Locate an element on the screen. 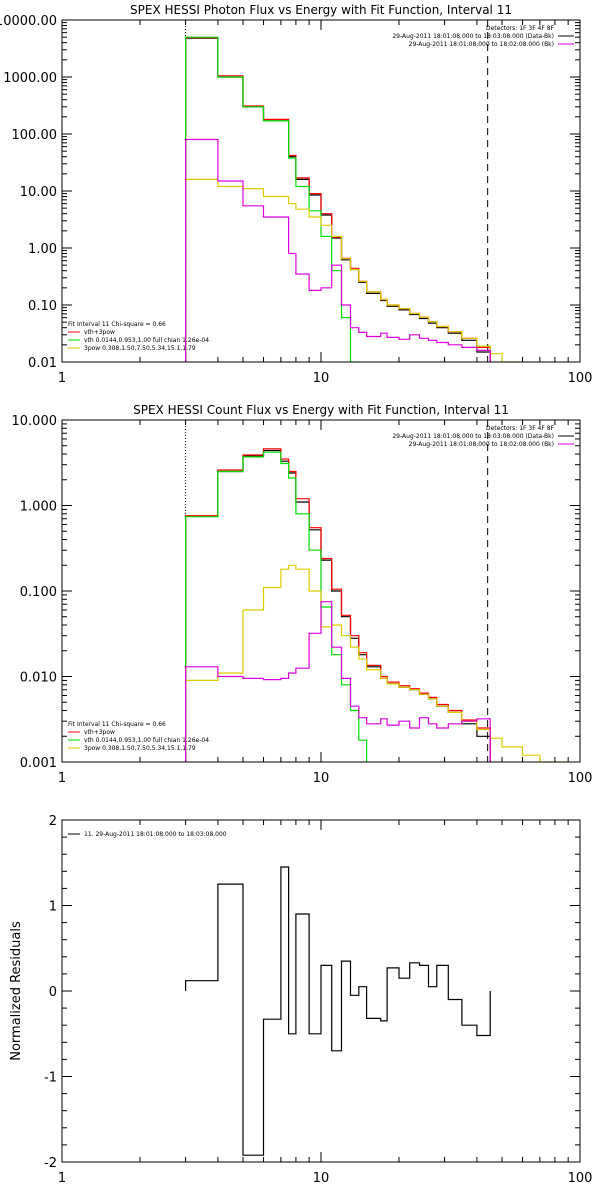  y-tick-label: 1 is located at coordinates (53, 907).